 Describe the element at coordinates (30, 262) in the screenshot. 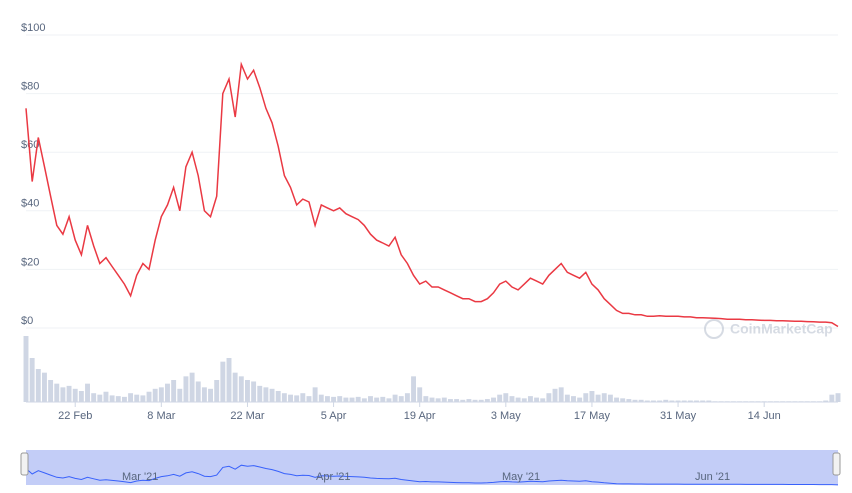

I see `y-tick-label: $20` at that location.